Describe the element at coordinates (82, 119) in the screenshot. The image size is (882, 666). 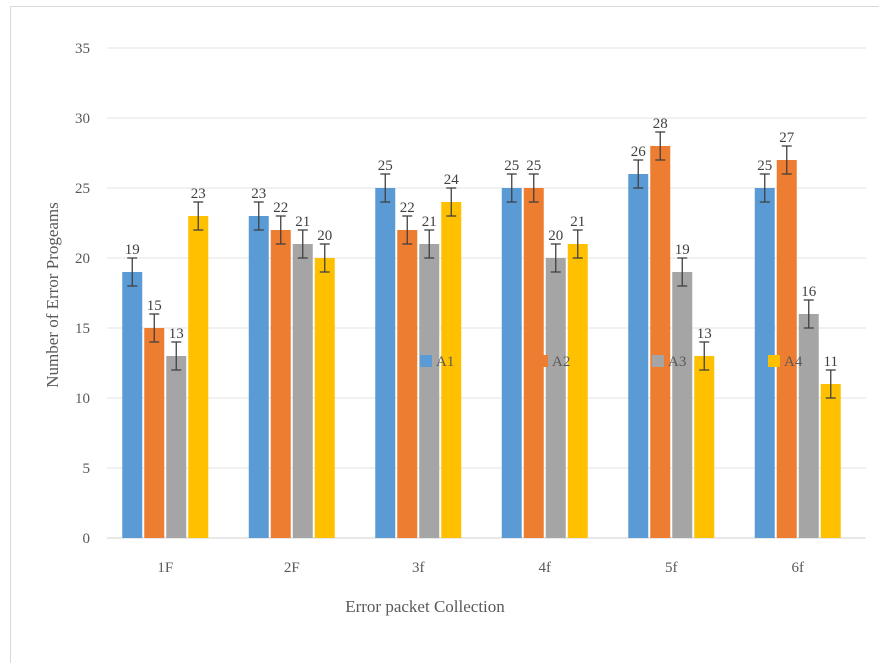
I see `y-tick-label: 30` at that location.